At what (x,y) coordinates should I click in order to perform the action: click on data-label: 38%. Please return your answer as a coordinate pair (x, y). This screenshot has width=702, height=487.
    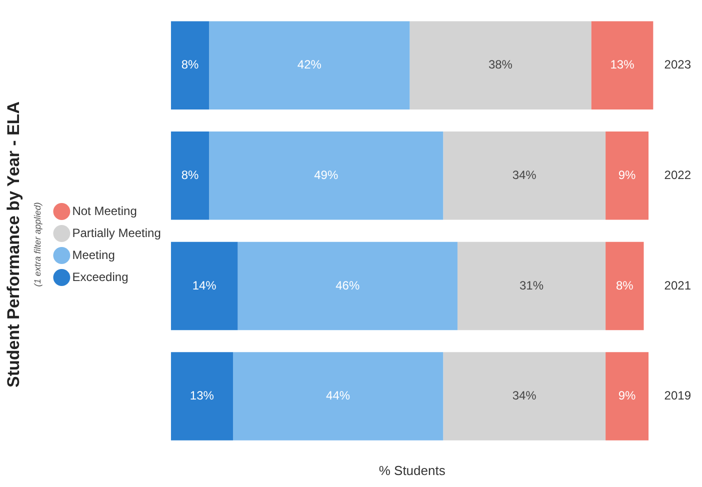
    Looking at the image, I should click on (500, 65).